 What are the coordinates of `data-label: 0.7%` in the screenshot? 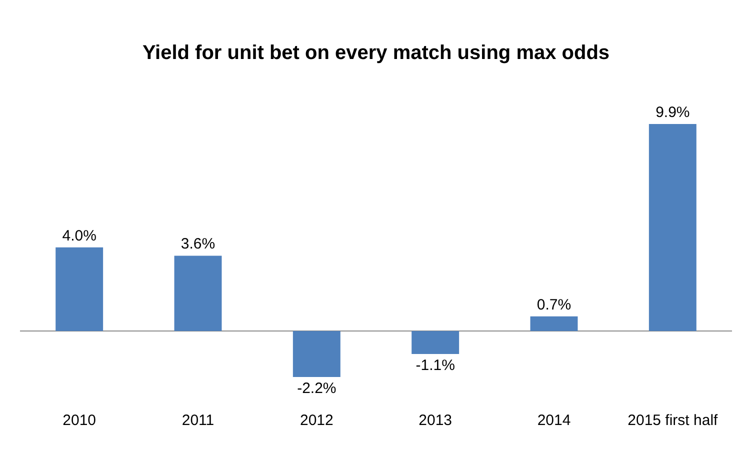 It's located at (554, 305).